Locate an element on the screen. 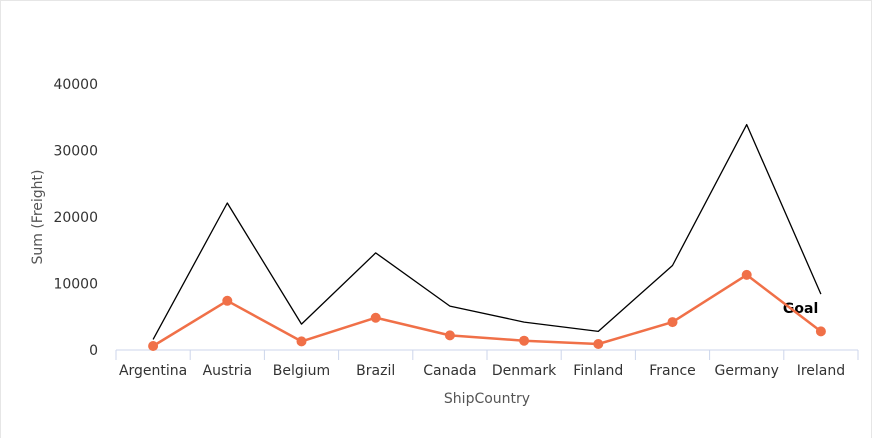 This screenshot has width=874, height=440. y-tick-label: 40000 is located at coordinates (75, 85).